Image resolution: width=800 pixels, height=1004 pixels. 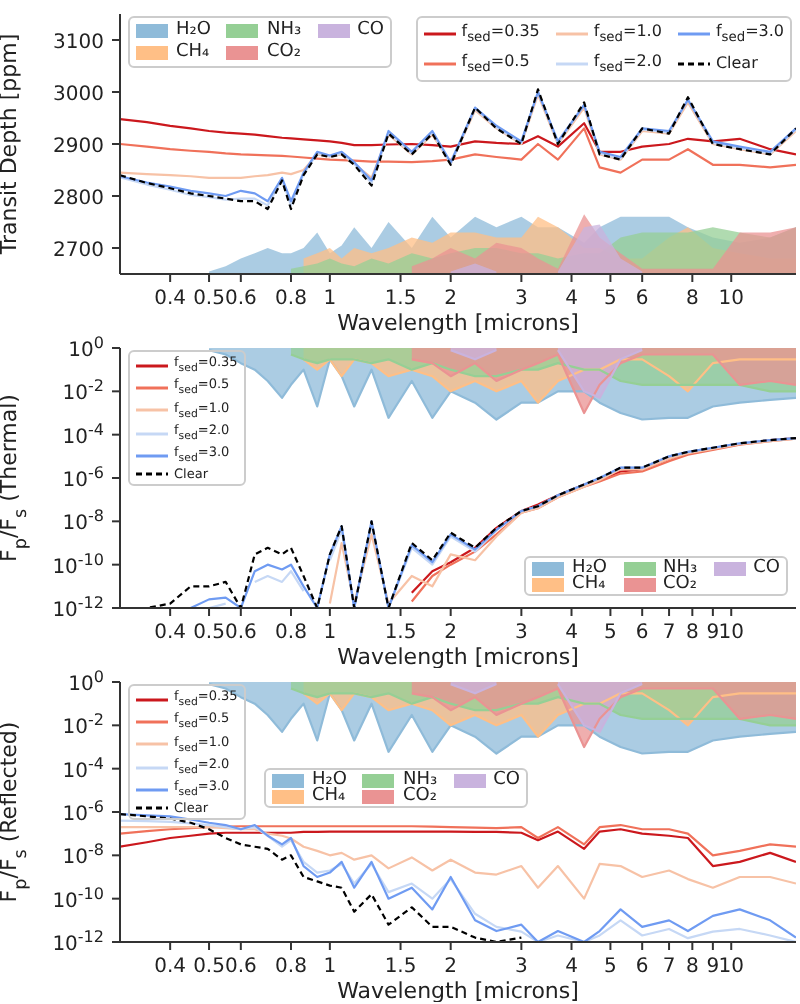 What do you see at coordinates (78, 199) in the screenshot?
I see `y-tick-label: 2800` at bounding box center [78, 199].